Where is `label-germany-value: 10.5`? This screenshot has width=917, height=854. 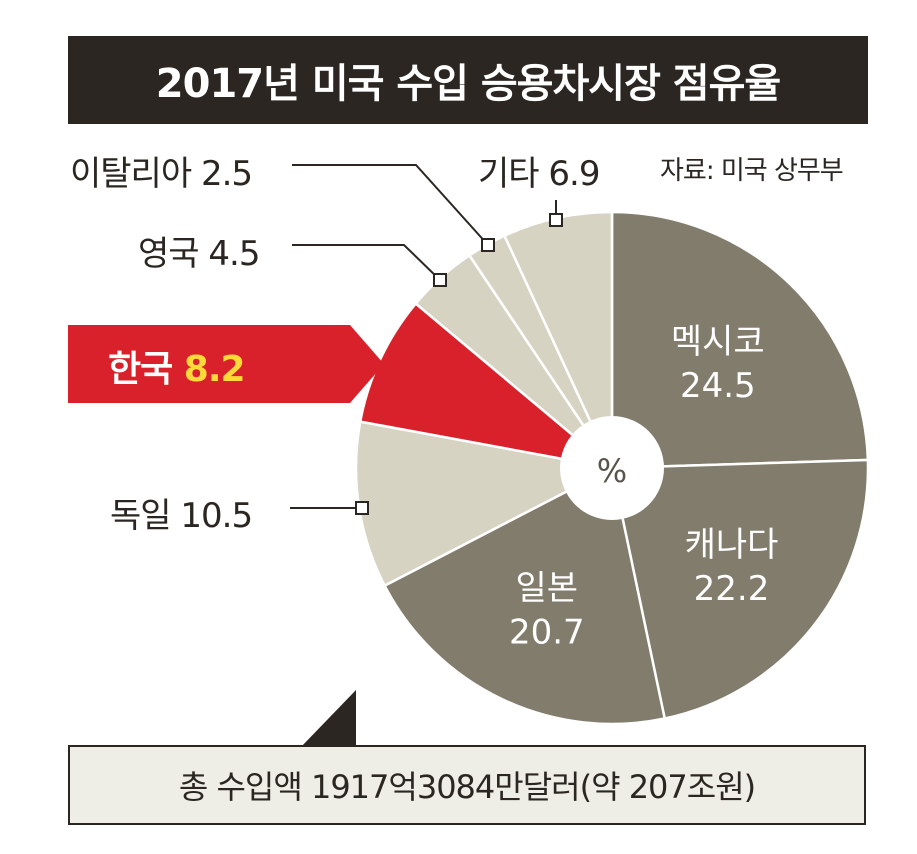 label-germany-value: 10.5 is located at coordinates (216, 516).